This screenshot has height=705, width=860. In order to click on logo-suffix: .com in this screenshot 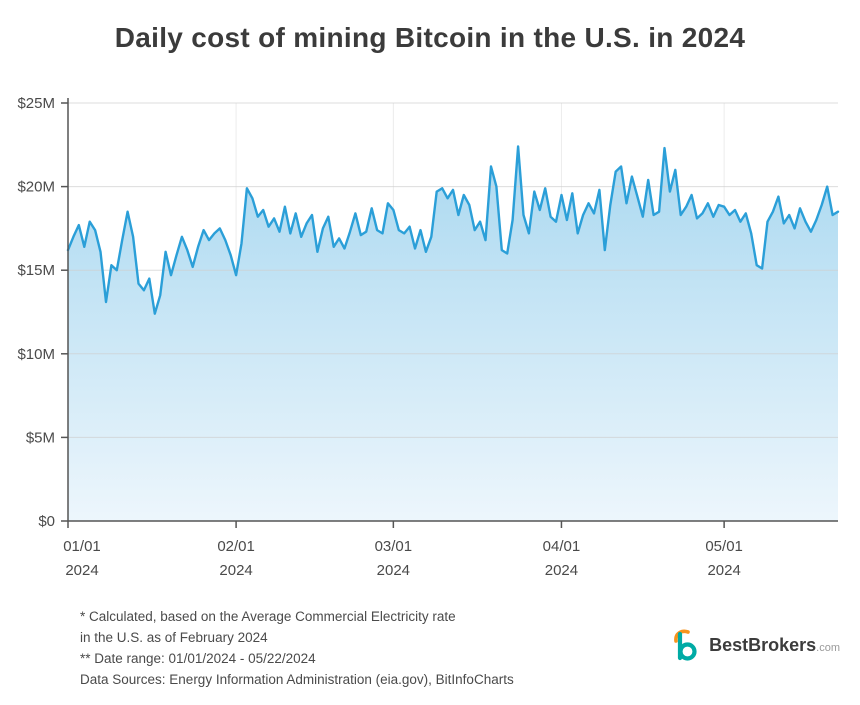, I will do `click(828, 647)`.